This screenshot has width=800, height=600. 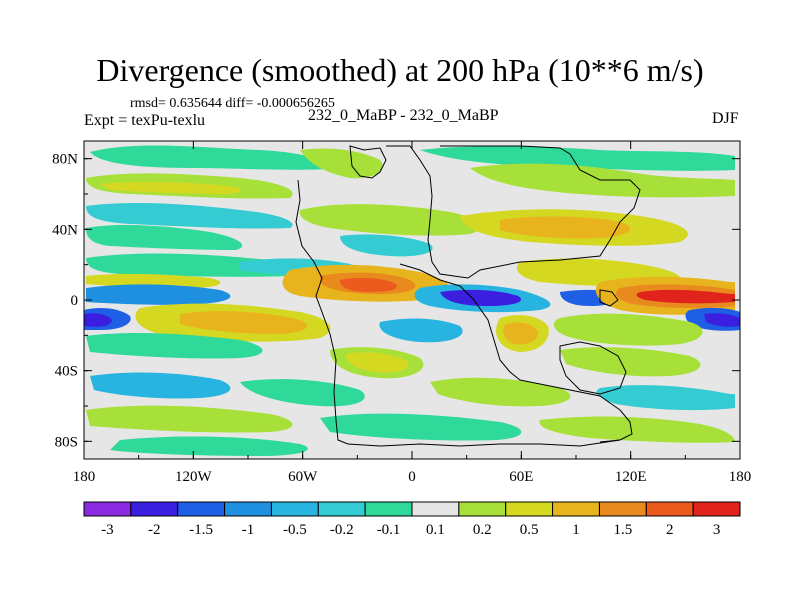 I want to click on colorbar-label: 3, so click(x=717, y=530).